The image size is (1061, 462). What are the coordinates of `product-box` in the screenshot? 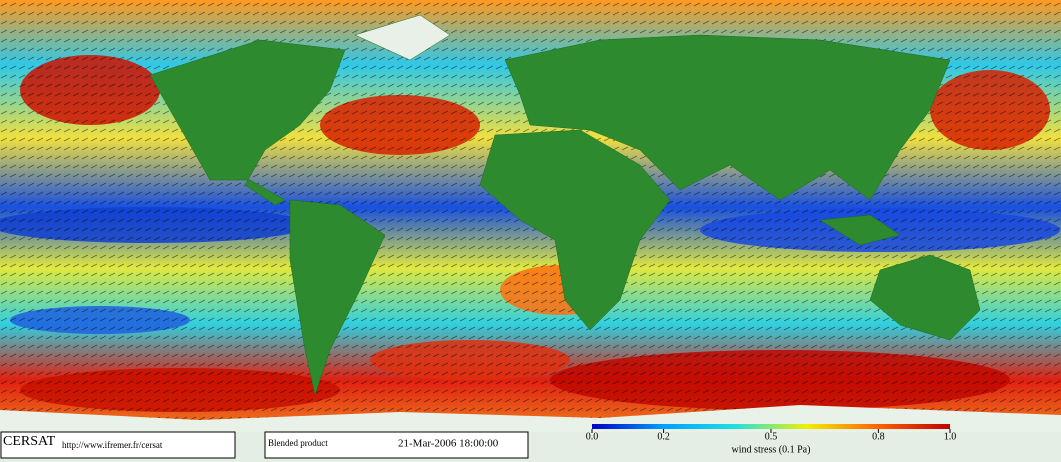 It's located at (396, 445).